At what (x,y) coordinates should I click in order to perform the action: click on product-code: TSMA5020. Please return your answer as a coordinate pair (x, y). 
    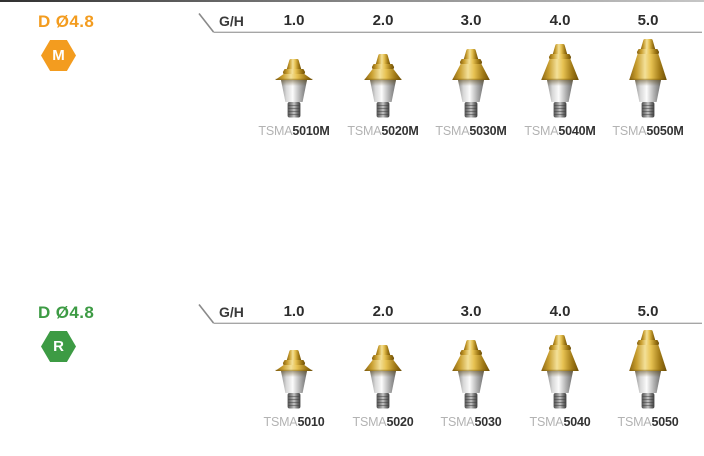
    Looking at the image, I should click on (383, 422).